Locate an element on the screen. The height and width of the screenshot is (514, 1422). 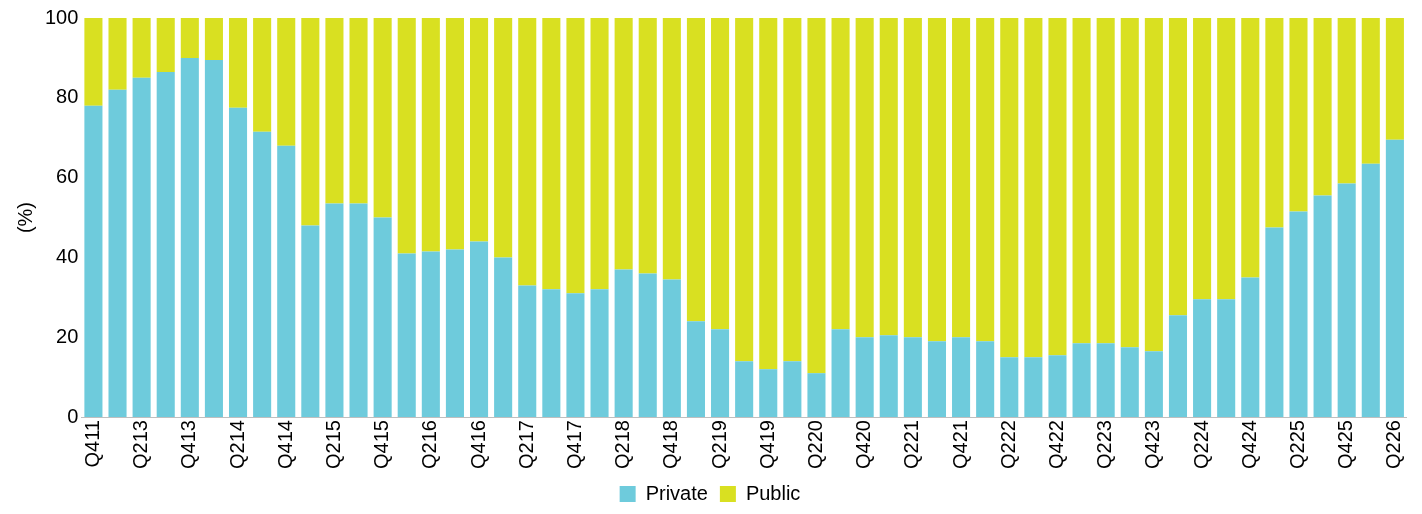
x-tick-label: Q213 is located at coordinates (140, 445).